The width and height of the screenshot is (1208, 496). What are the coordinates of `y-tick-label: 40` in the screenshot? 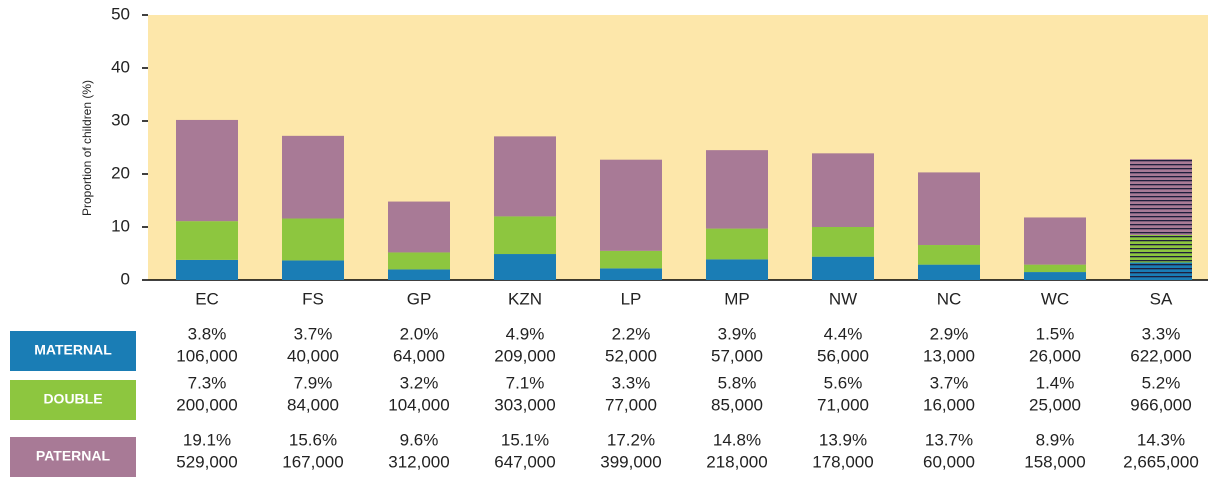 It's located at (120, 66).